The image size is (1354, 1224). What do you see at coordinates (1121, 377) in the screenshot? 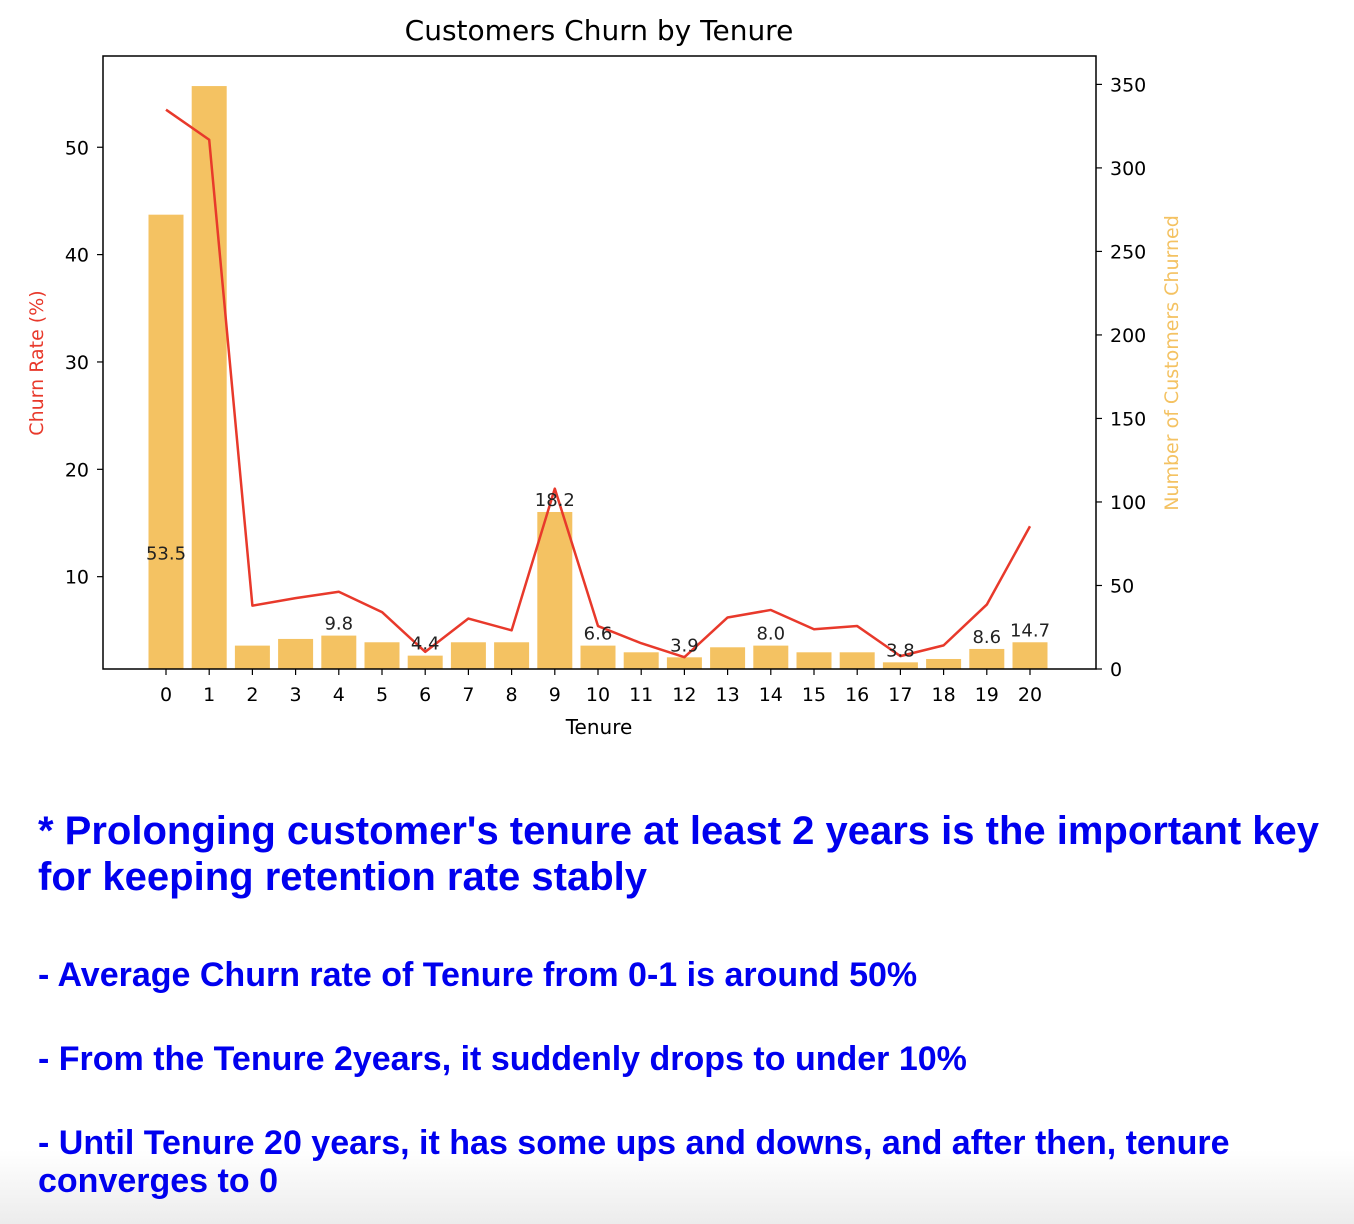
I see `right-axis-ticks: 0 50 100 150 200 250 300 350` at bounding box center [1121, 377].